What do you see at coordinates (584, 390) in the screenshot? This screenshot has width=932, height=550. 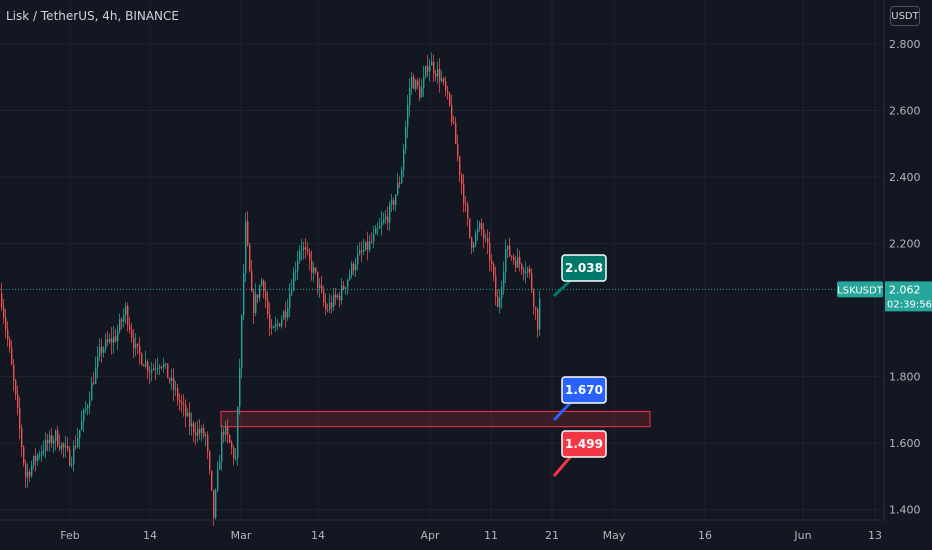 I see `callout-label: 1.670` at bounding box center [584, 390].